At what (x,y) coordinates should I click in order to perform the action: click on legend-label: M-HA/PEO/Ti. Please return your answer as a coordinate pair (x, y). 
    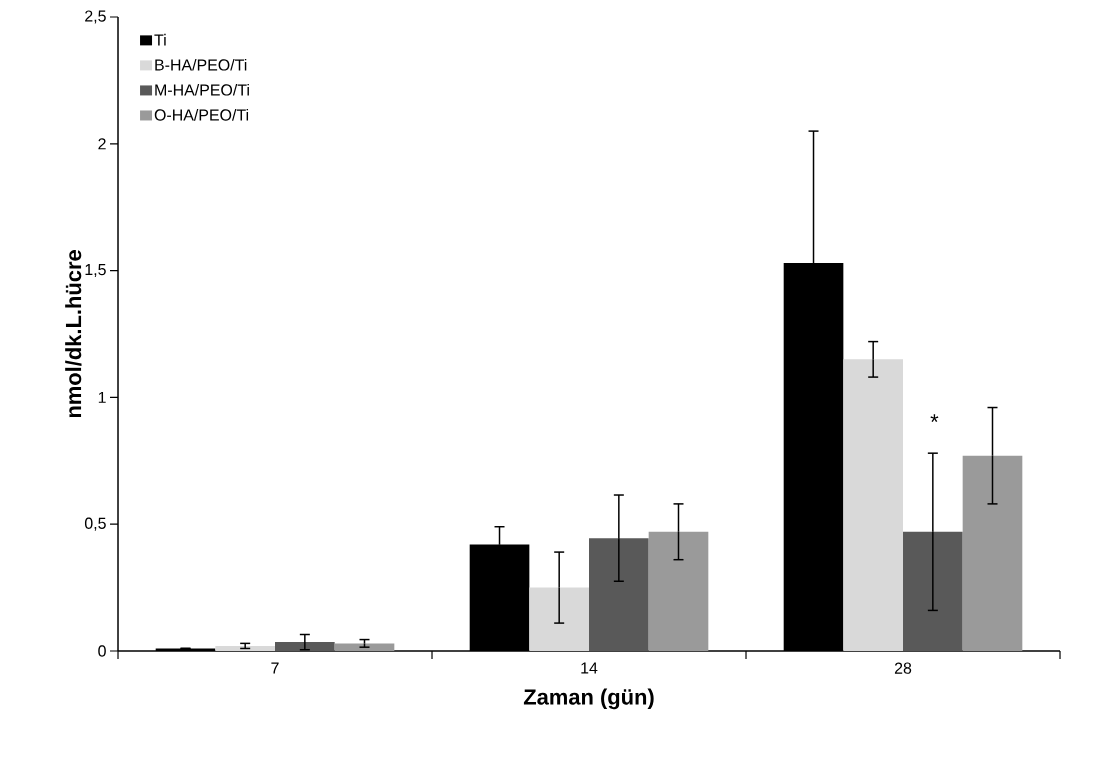
    Looking at the image, I should click on (202, 89).